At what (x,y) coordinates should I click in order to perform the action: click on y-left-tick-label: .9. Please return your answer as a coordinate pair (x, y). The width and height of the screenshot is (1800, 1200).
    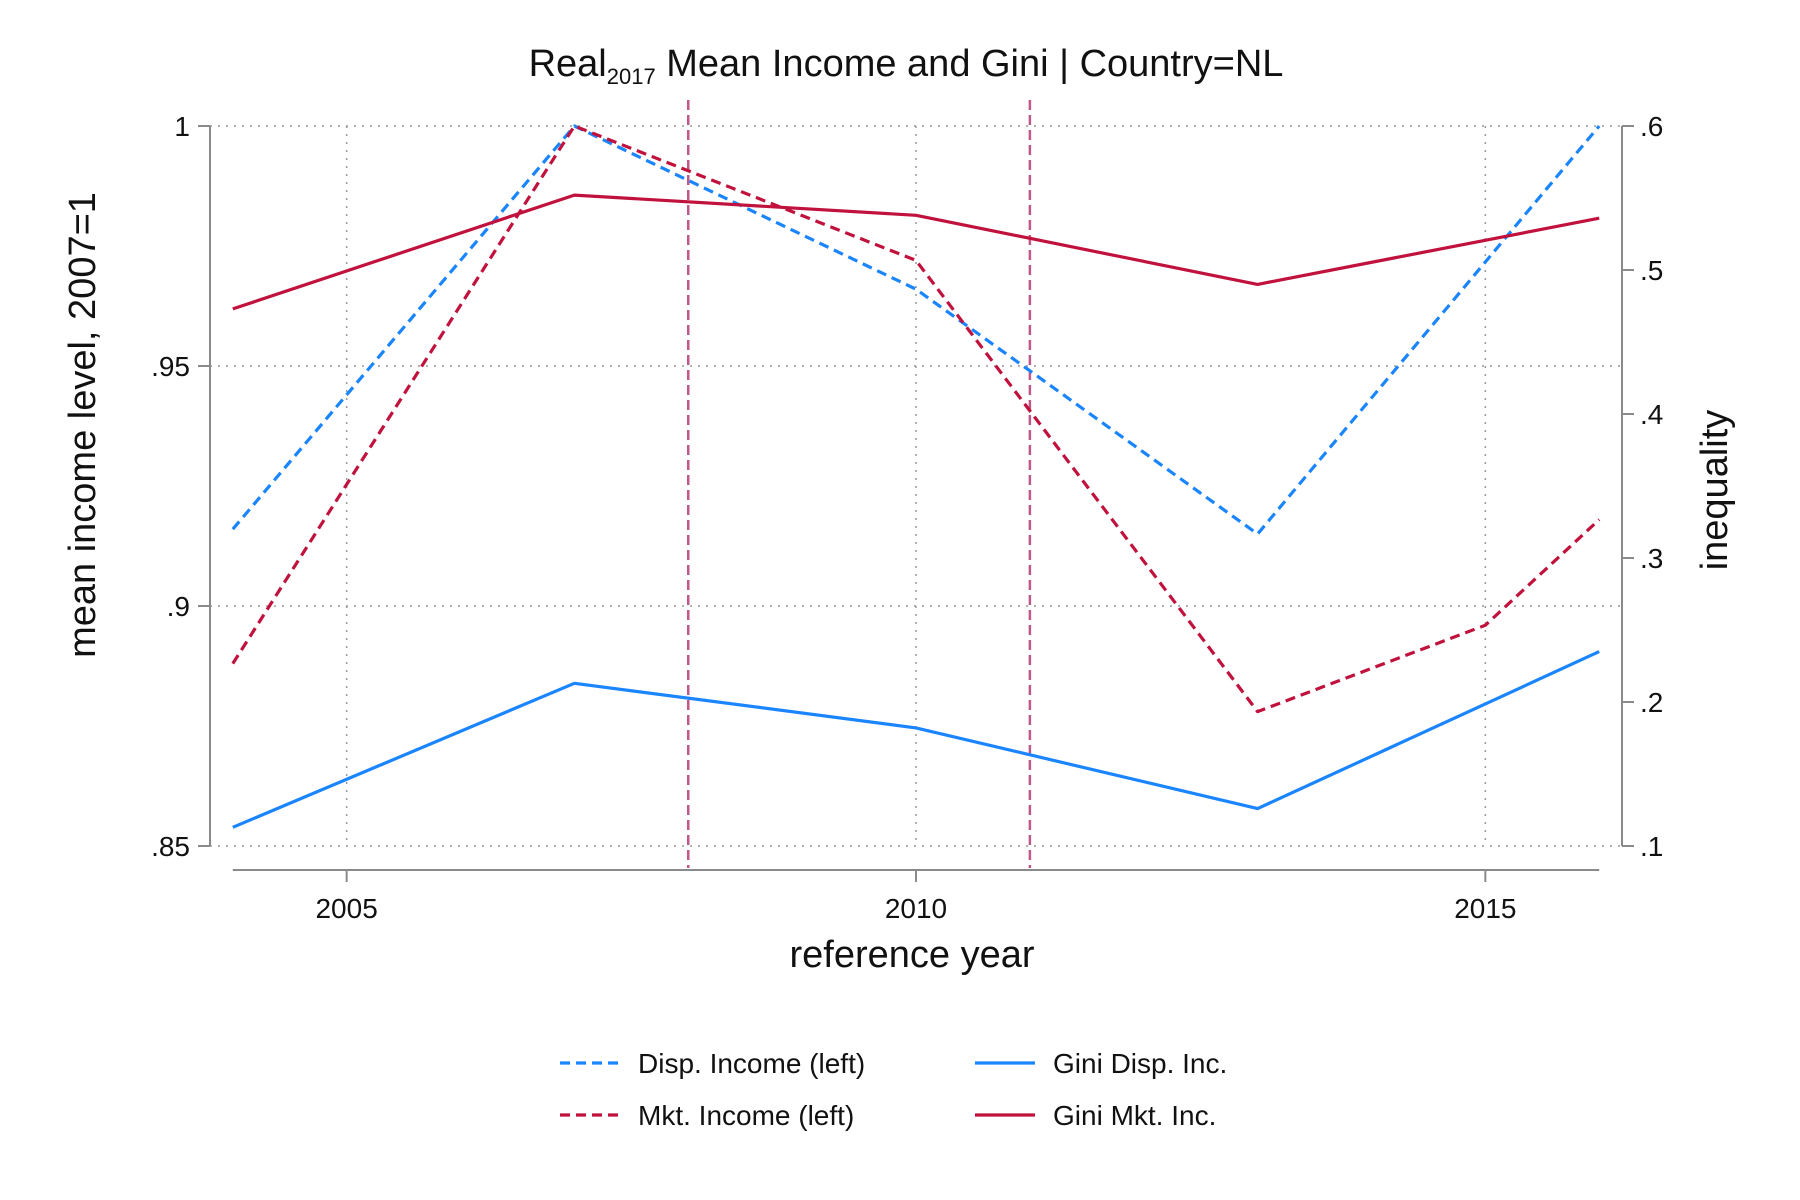
    Looking at the image, I should click on (178, 606).